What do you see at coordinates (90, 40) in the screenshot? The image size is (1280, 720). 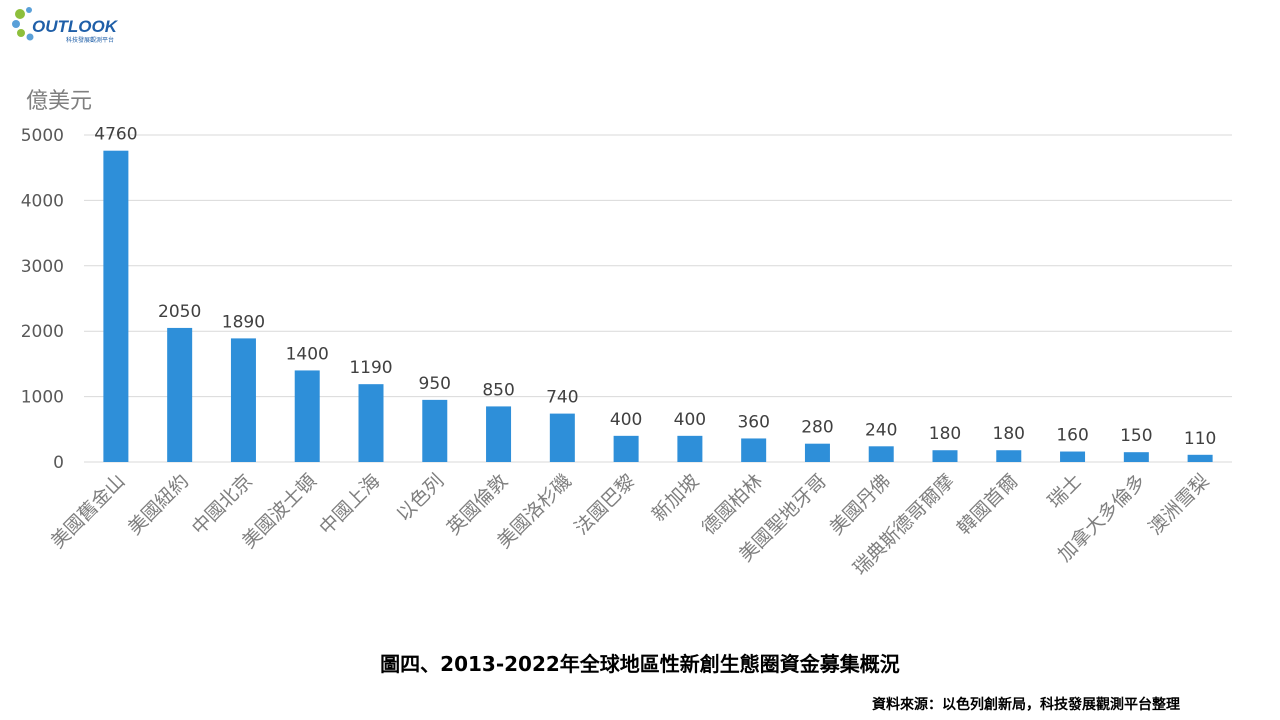 I see `logo-subtext: 科技發展觀測平台` at bounding box center [90, 40].